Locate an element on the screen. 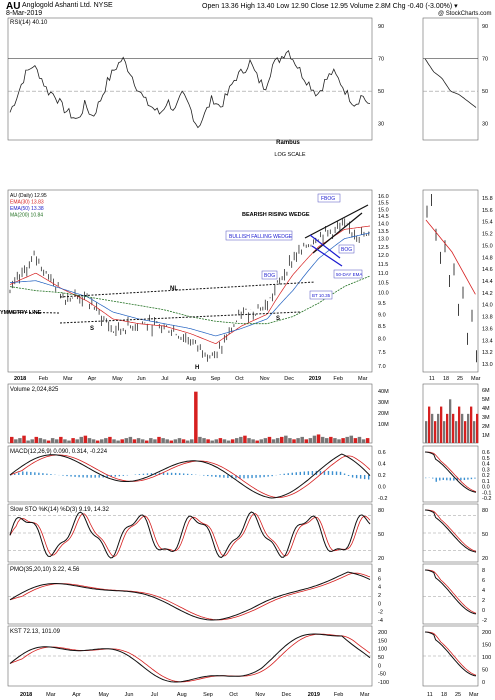 The height and width of the screenshot is (700, 495). fbog-label: FBOG is located at coordinates (328, 199).